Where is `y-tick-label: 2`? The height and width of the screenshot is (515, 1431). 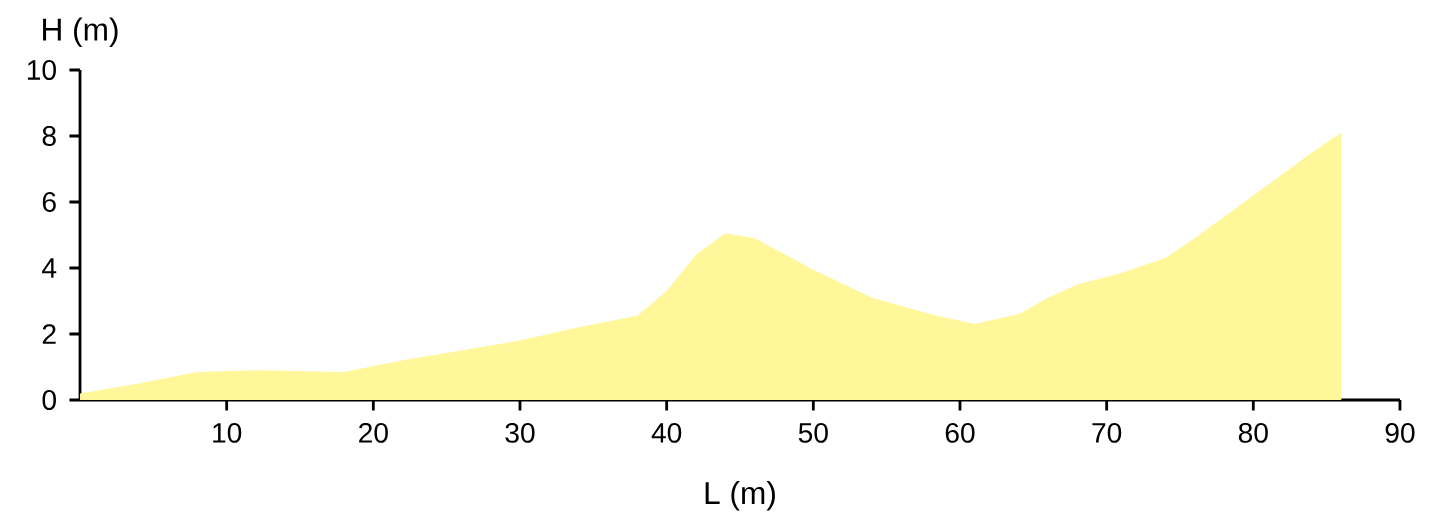
y-tick-label: 2 is located at coordinates (49, 334).